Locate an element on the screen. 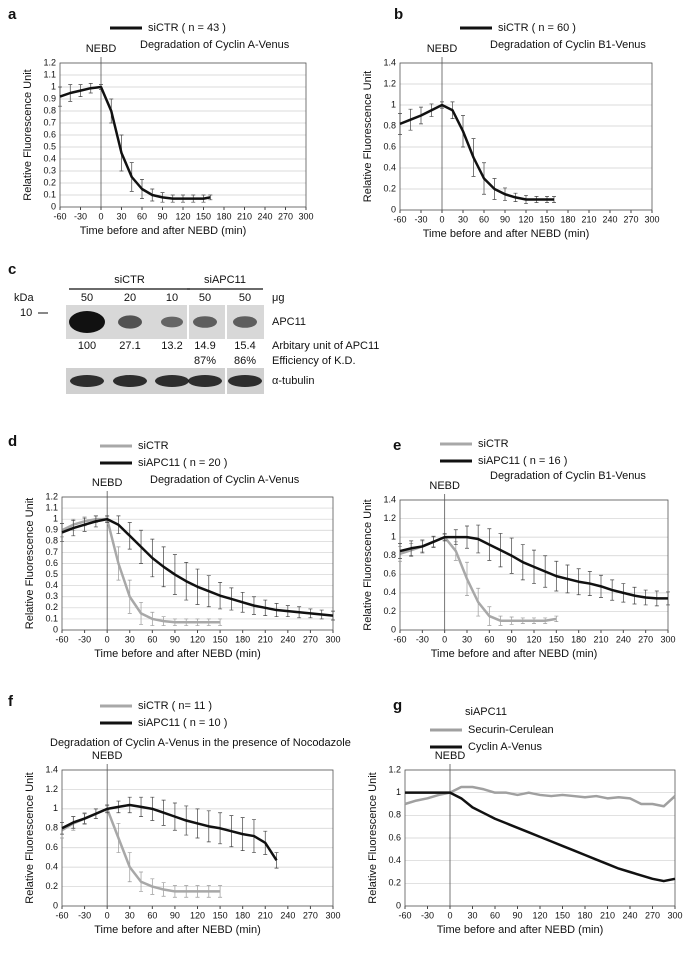 This screenshot has height=964, width=687. band-label: APC11 is located at coordinates (289, 322).